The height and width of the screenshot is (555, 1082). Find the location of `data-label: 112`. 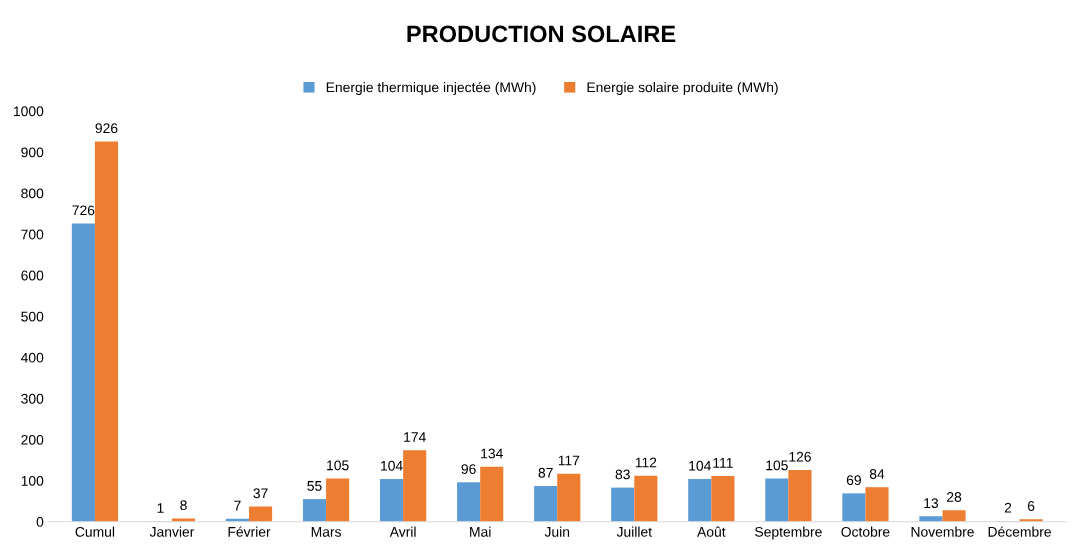

data-label: 112 is located at coordinates (646, 462).